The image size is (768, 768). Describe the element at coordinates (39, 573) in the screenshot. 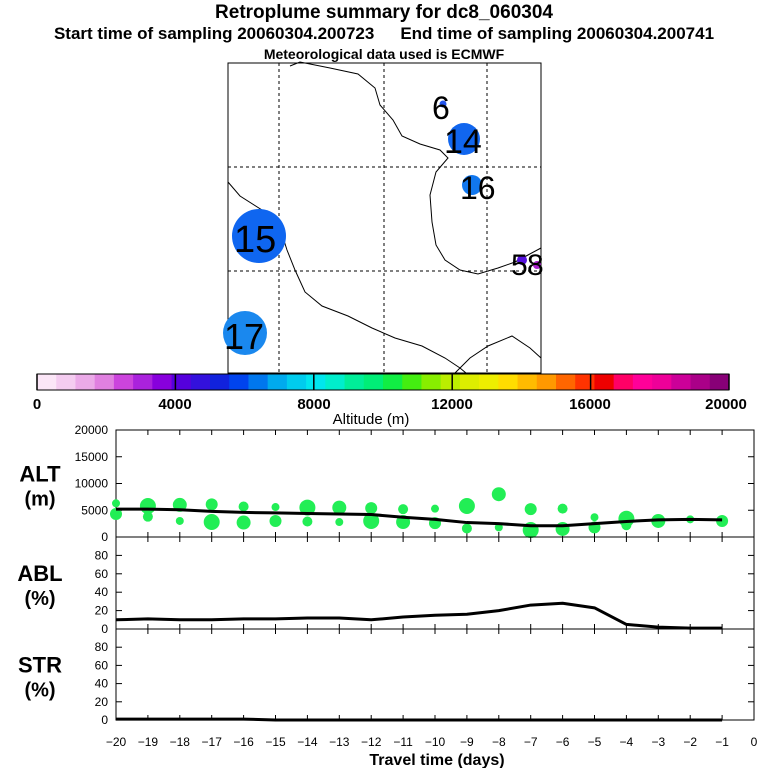

I see `panel-label: ABL` at that location.